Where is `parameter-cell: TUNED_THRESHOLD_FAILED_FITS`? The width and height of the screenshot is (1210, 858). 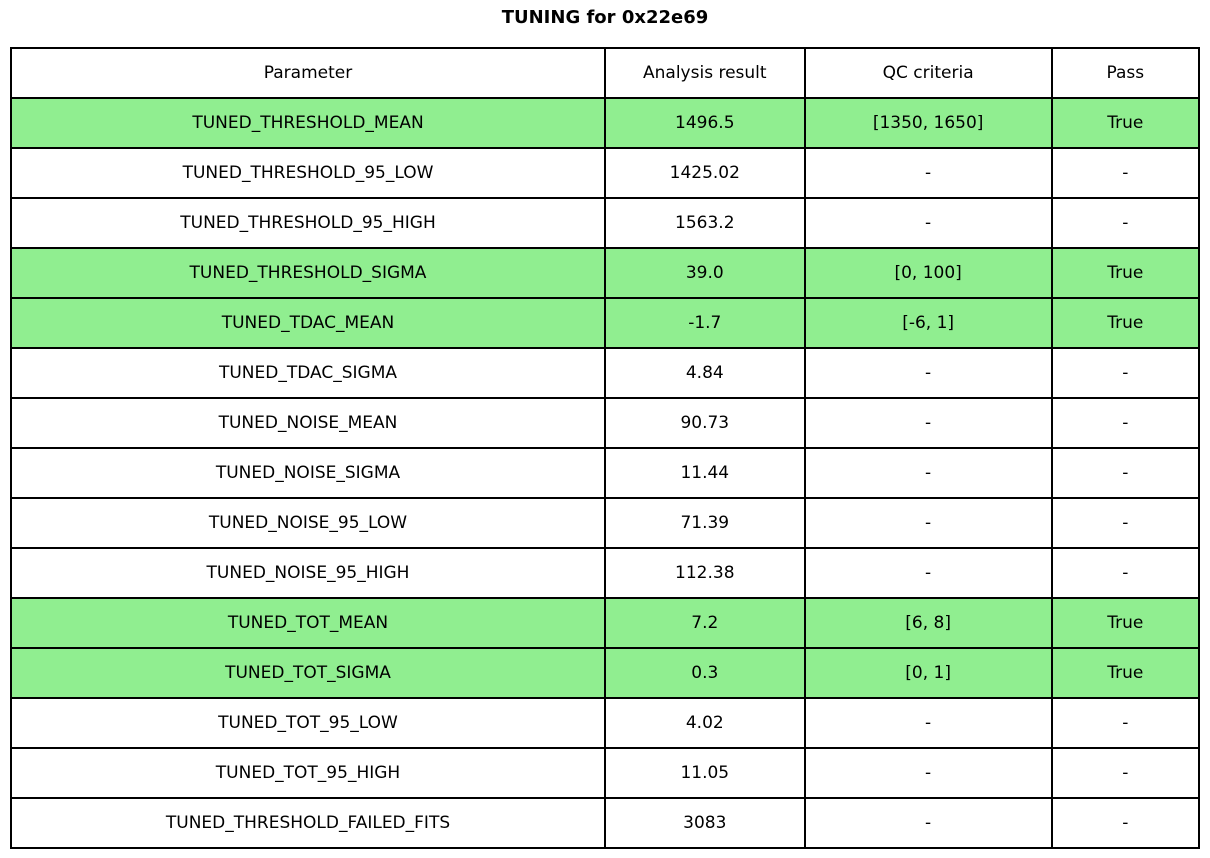 parameter-cell: TUNED_THRESHOLD_FAILED_FITS is located at coordinates (308, 823).